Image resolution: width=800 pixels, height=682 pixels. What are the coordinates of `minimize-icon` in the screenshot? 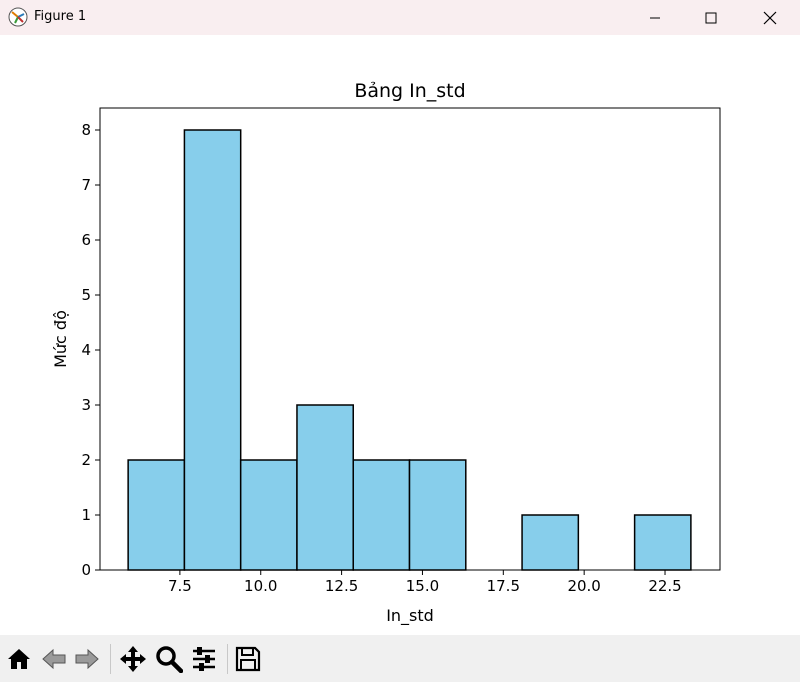 It's located at (655, 17).